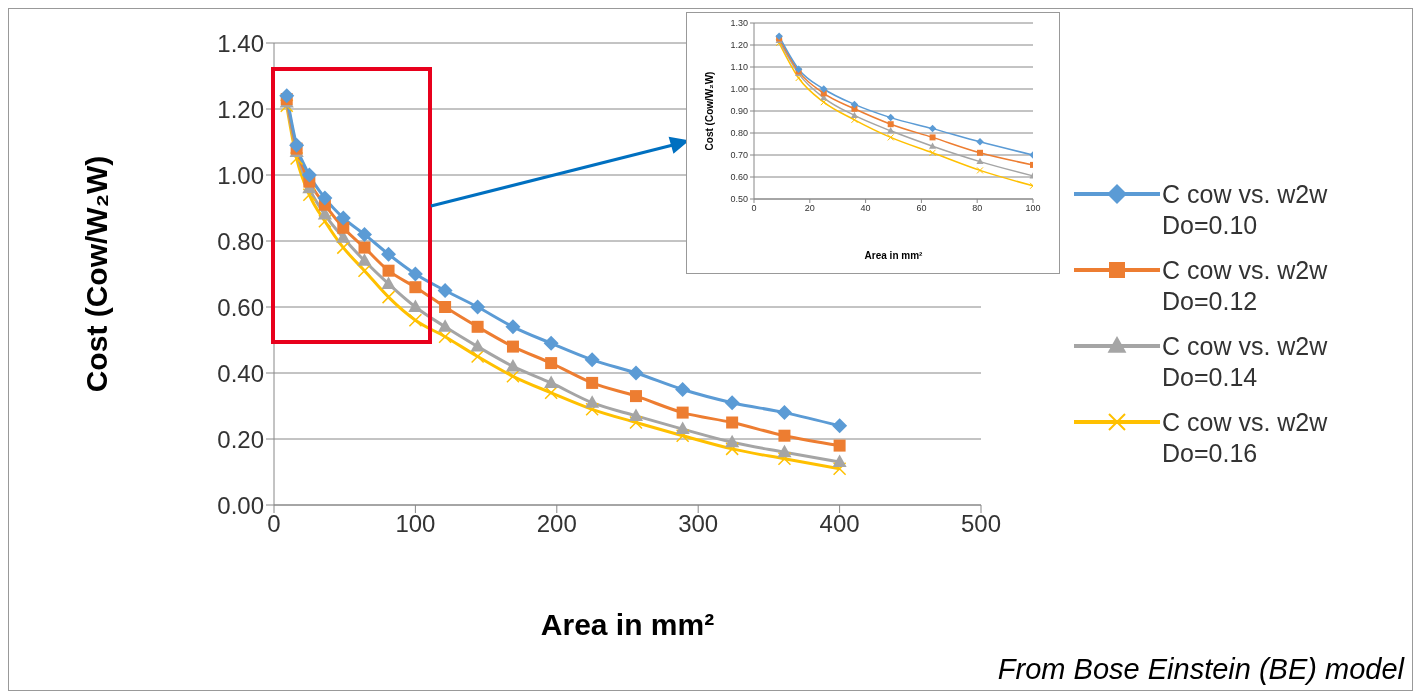 This screenshot has width=1421, height=699. I want to click on y-tick-label: 0.00, so click(240, 505).